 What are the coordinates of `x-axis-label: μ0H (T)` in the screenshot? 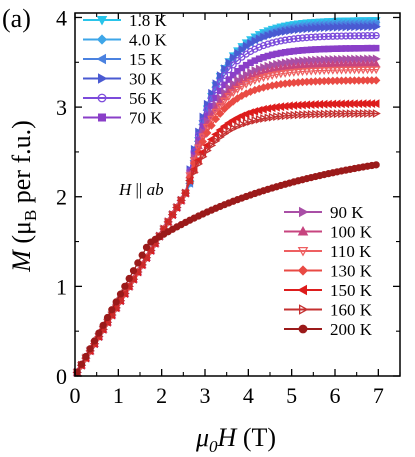 It's located at (235, 439).